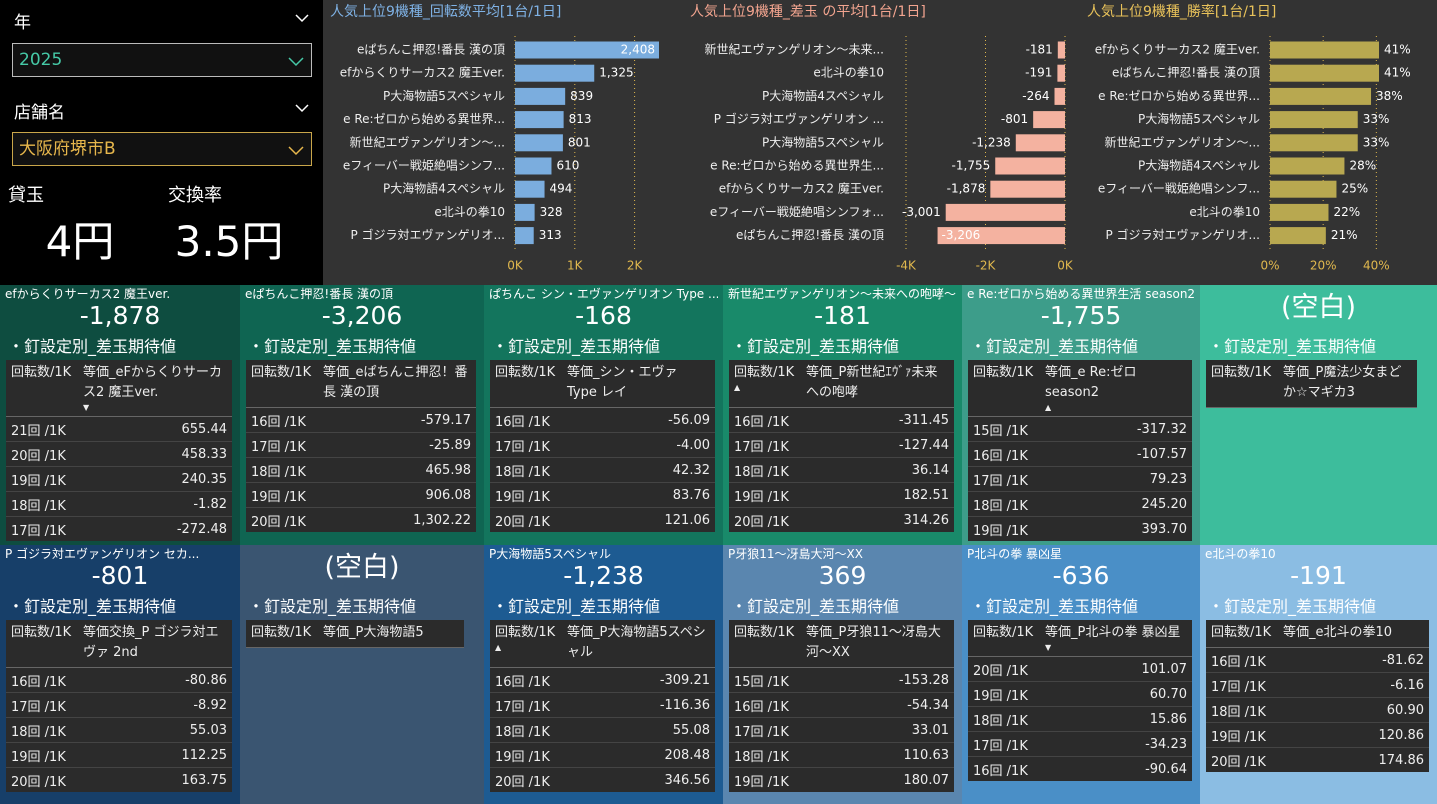 The width and height of the screenshot is (1437, 804). Describe the element at coordinates (162, 149) in the screenshot. I see `dropdown: 大阪府堺市B` at that location.